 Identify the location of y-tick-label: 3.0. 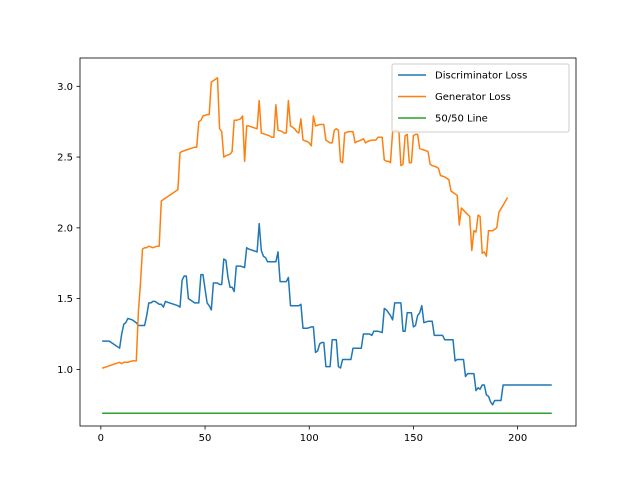
(65, 87).